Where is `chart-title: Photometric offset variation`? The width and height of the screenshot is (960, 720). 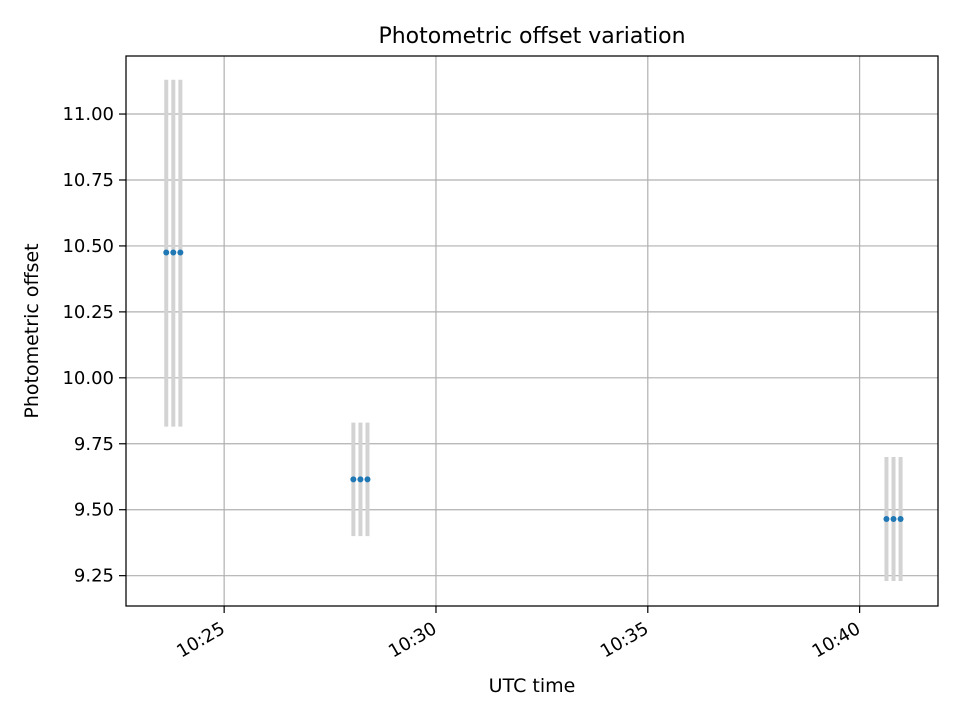 chart-title: Photometric offset variation is located at coordinates (531, 36).